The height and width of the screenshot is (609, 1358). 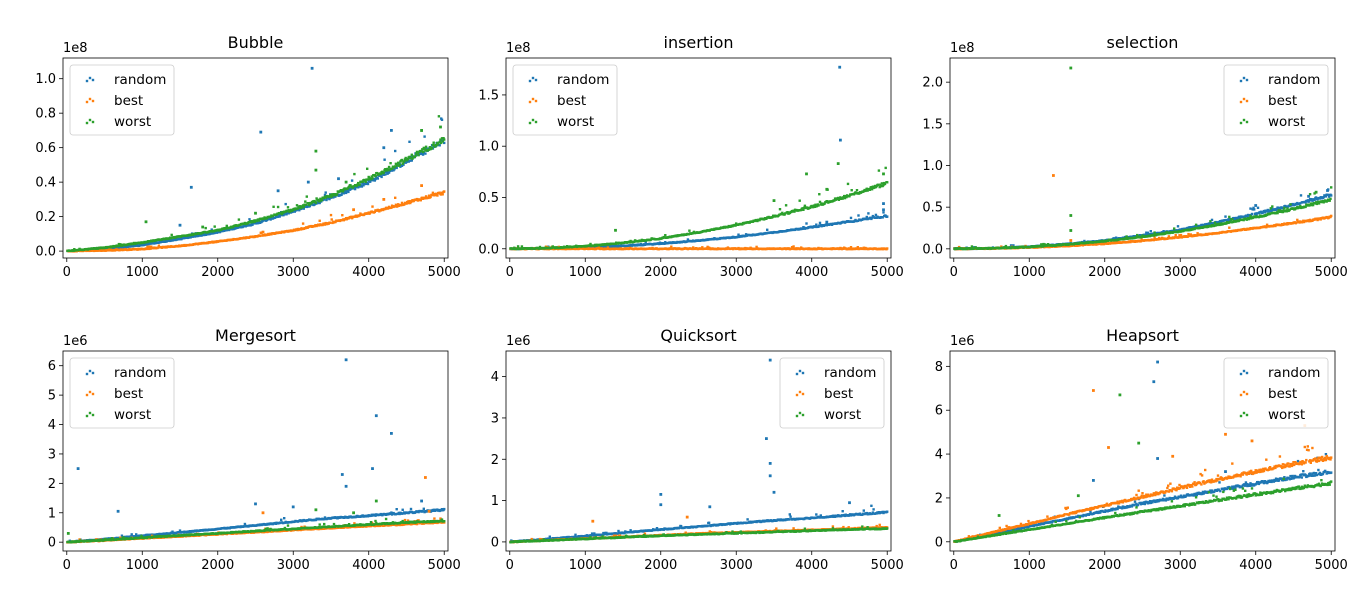 I want to click on x-tick-label: 1000, so click(x=585, y=272).